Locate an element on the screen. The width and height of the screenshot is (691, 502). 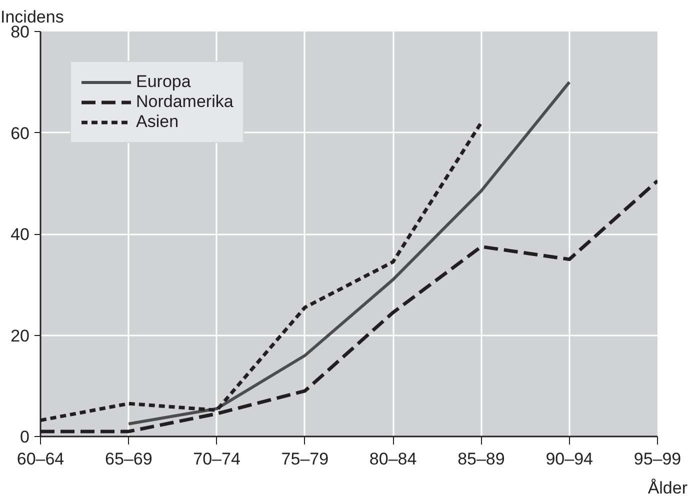
x-tick-label: 70–74 is located at coordinates (216, 459).